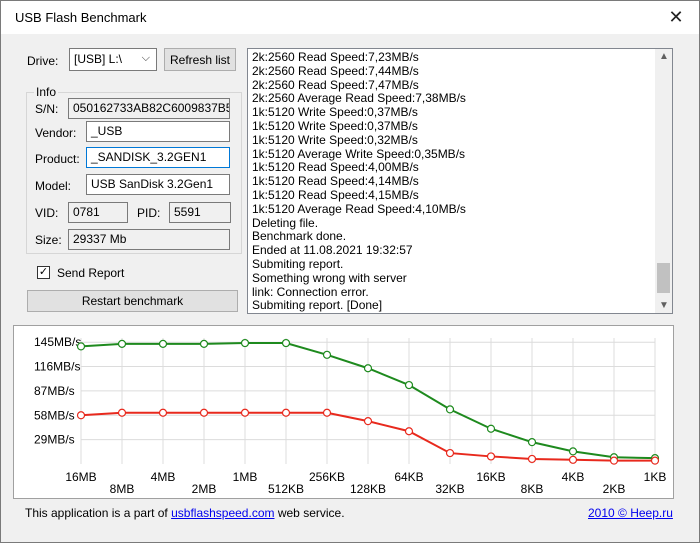 Image resolution: width=700 pixels, height=543 pixels. I want to click on log-line: Deleting file., so click(285, 222).